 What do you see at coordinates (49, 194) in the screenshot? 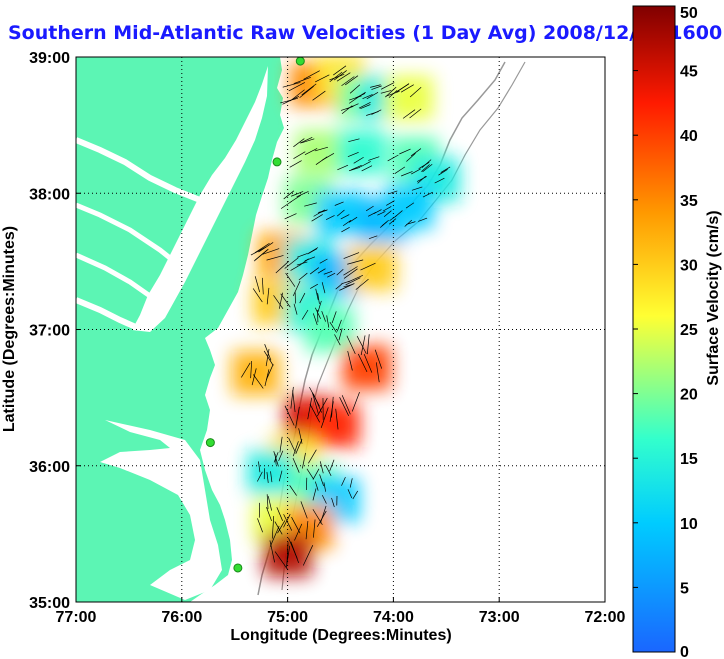
I see `y-tick-label: 38:00` at bounding box center [49, 194].